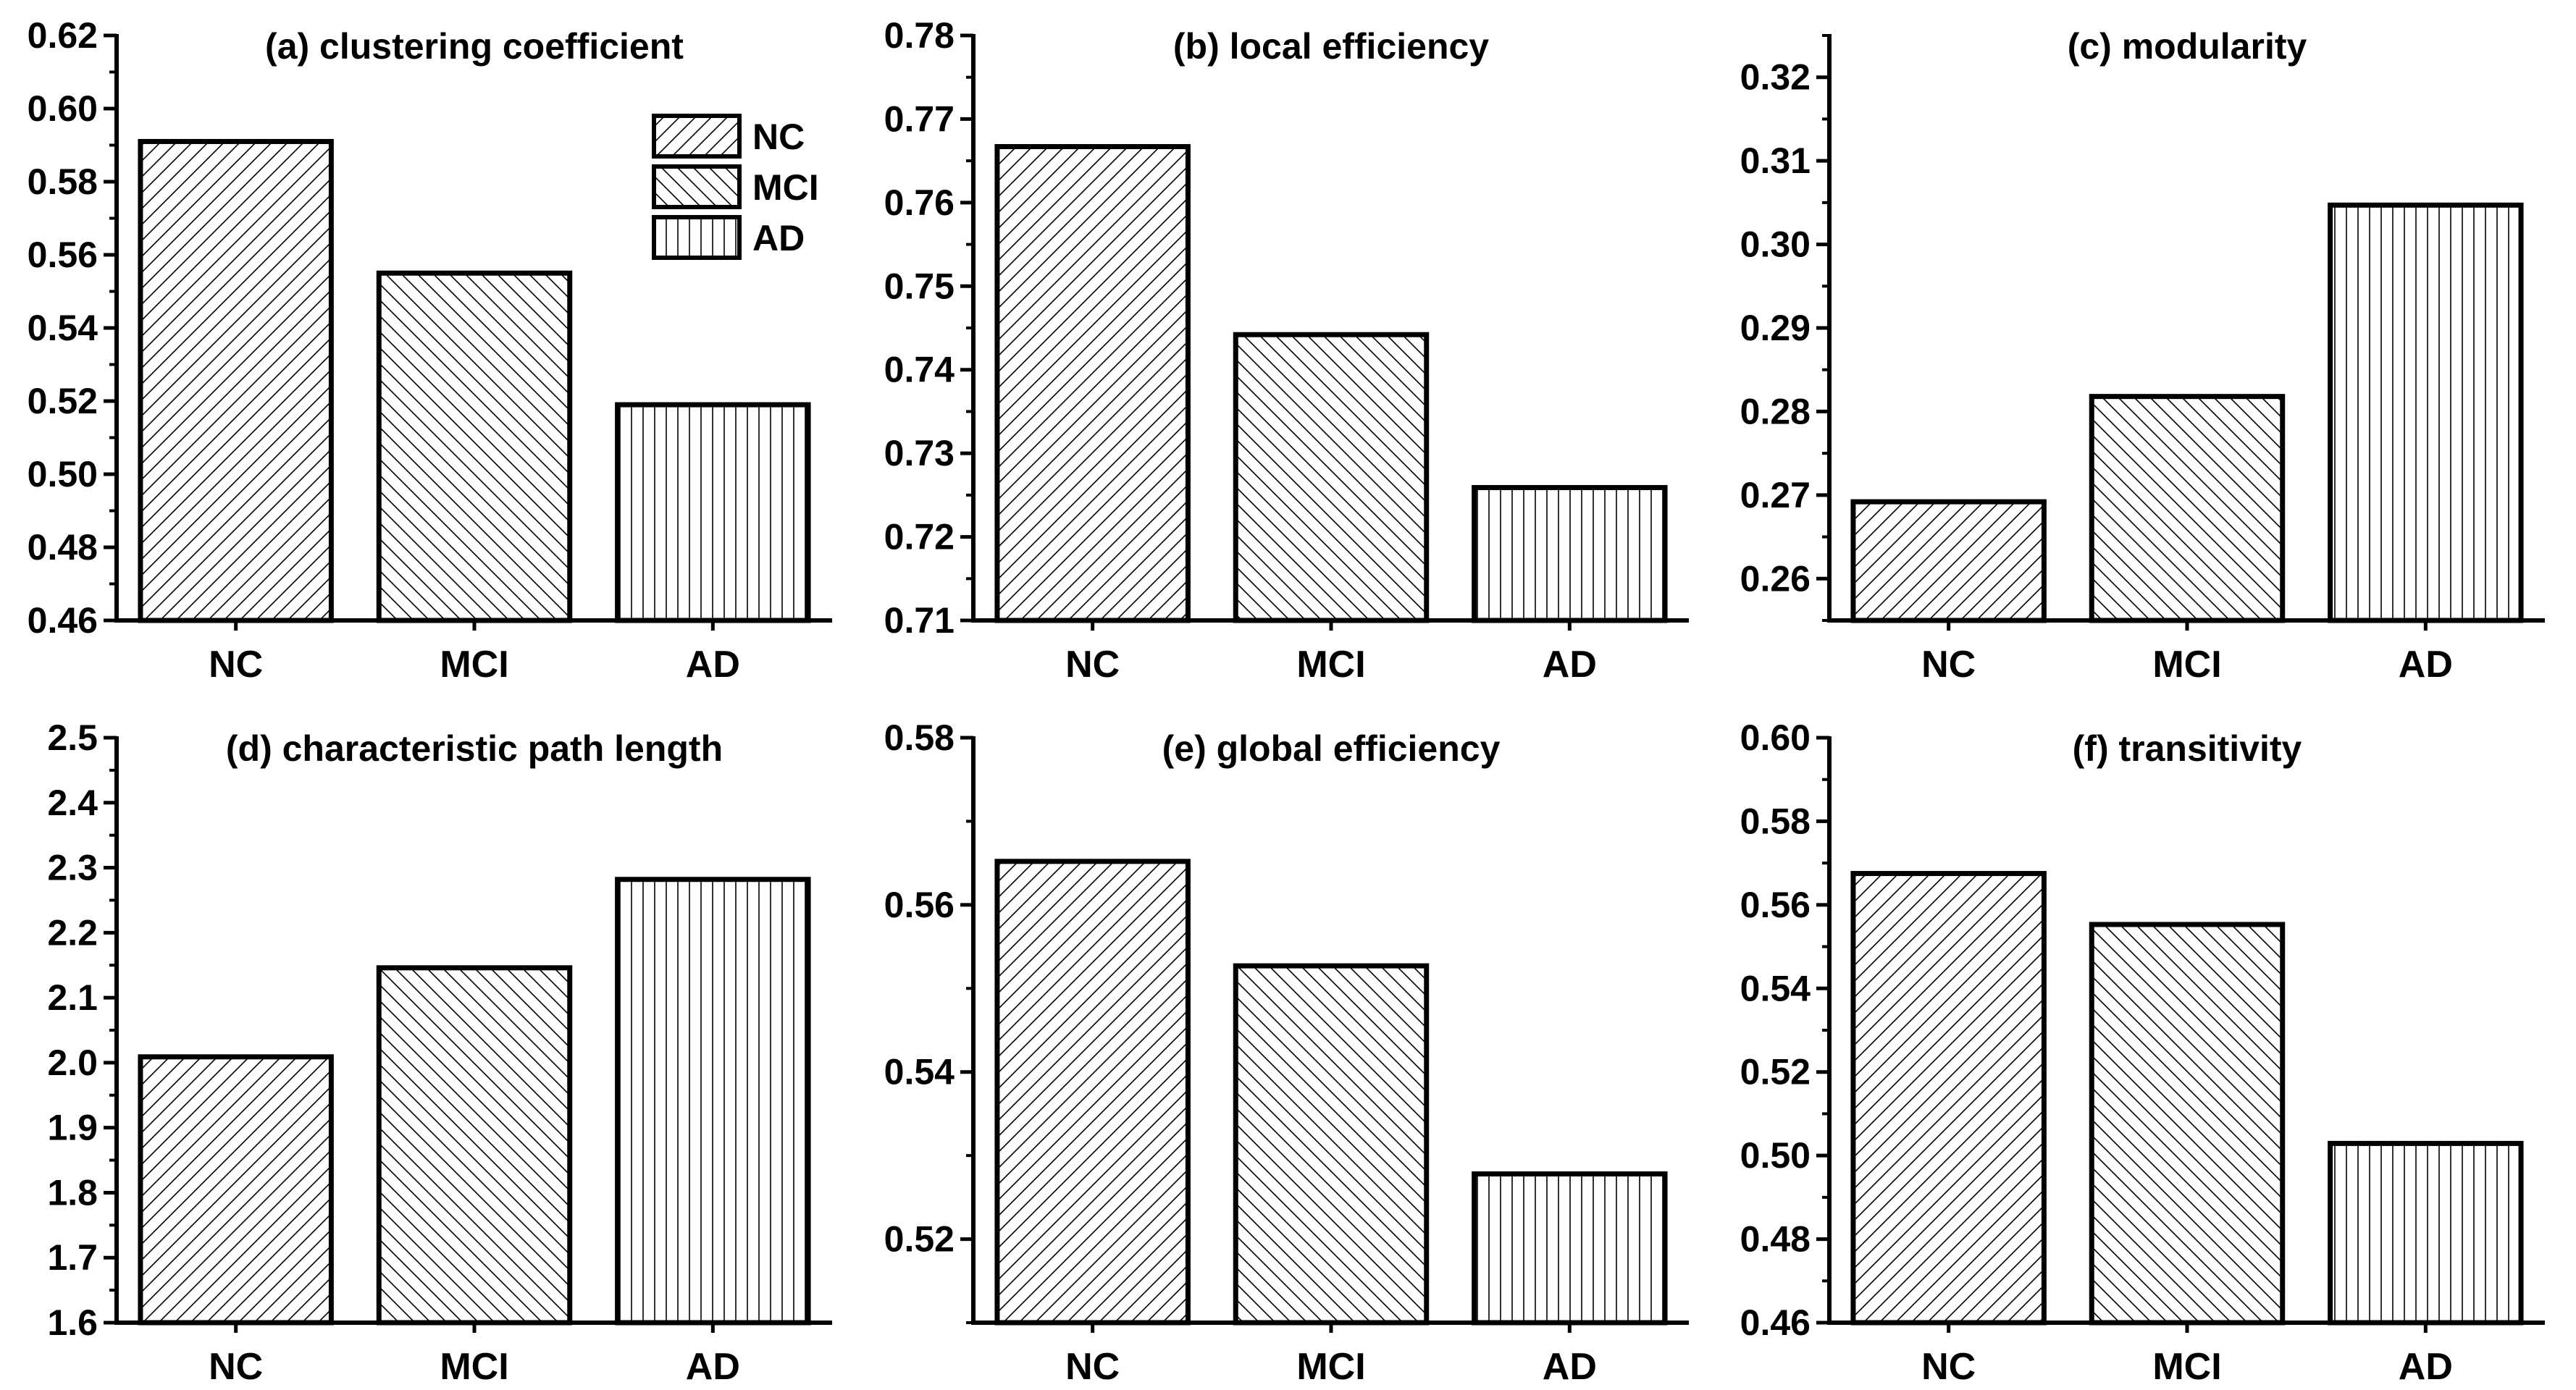 Image resolution: width=2576 pixels, height=1390 pixels. Describe the element at coordinates (919, 119) in the screenshot. I see `y-tick-label: 0.77` at that location.